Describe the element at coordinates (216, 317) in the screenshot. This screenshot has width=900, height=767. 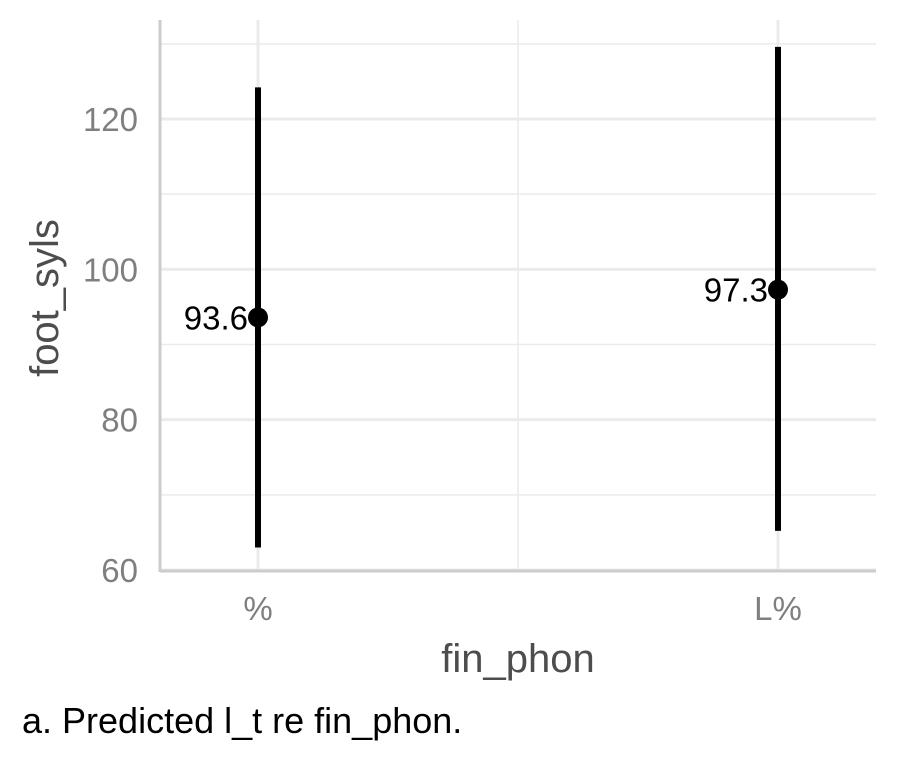
I see `estimate-label: 93.6` at that location.